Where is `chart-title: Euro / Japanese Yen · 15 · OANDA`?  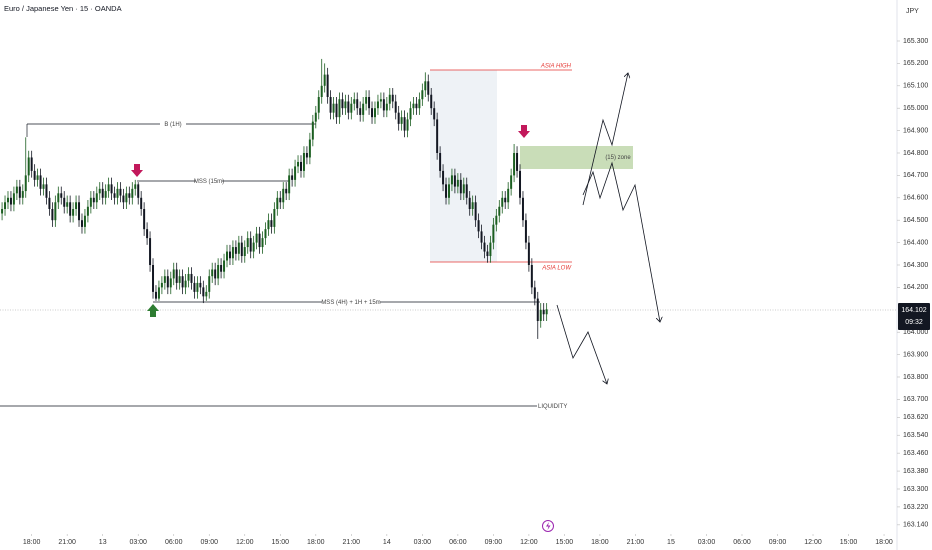
chart-title: Euro / Japanese Yen · 15 · OANDA is located at coordinates (63, 8).